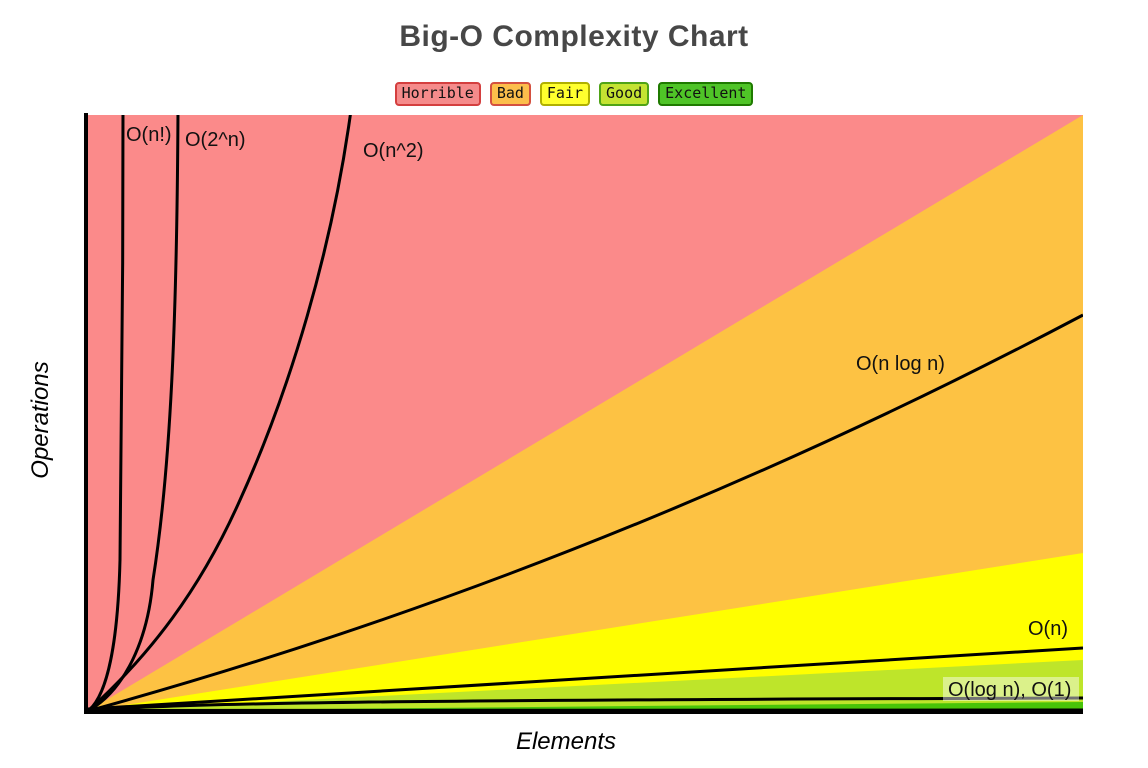 The height and width of the screenshot is (768, 1148). I want to click on legend: Horrible Bad Fair Good Excellent, so click(574, 94).